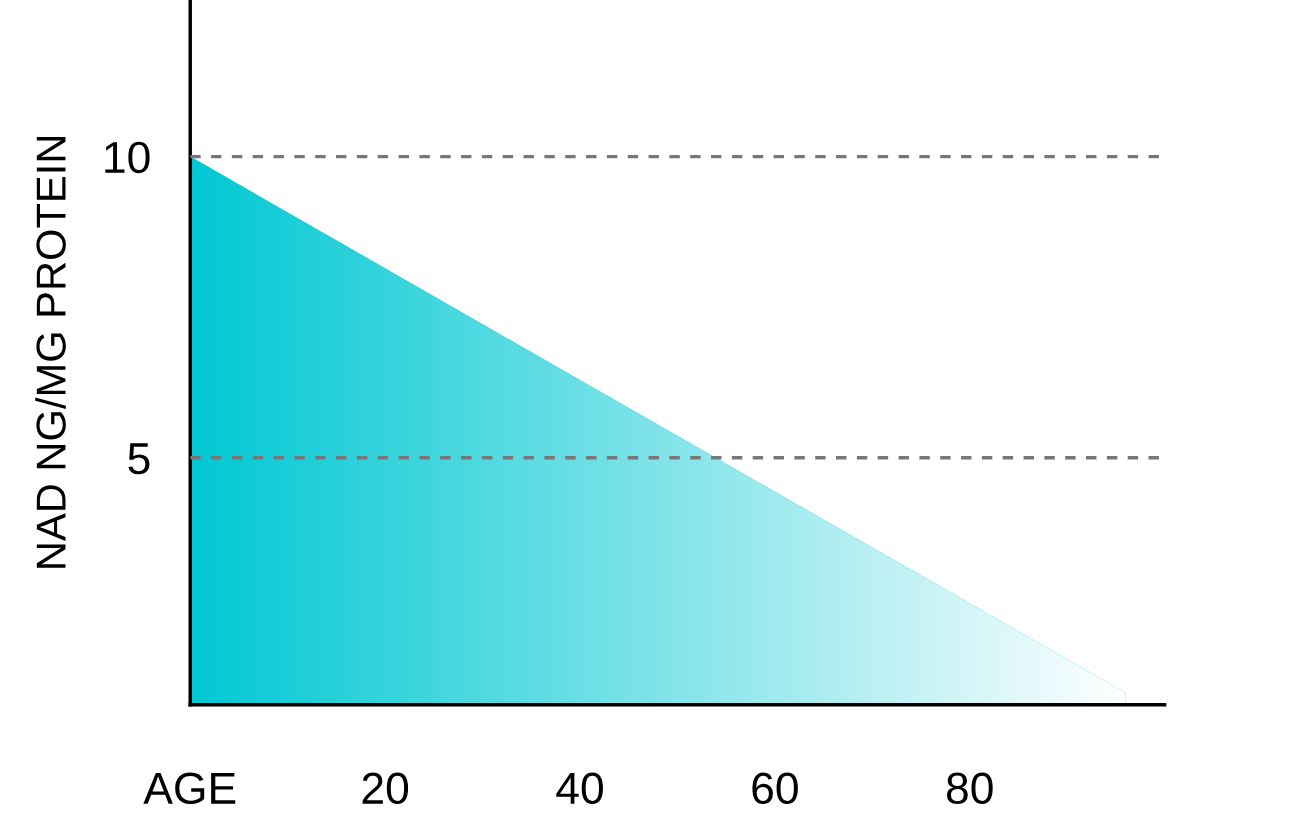  What do you see at coordinates (50, 352) in the screenshot?
I see `y-axis-title: NAD NG/MG PROTEIN` at bounding box center [50, 352].